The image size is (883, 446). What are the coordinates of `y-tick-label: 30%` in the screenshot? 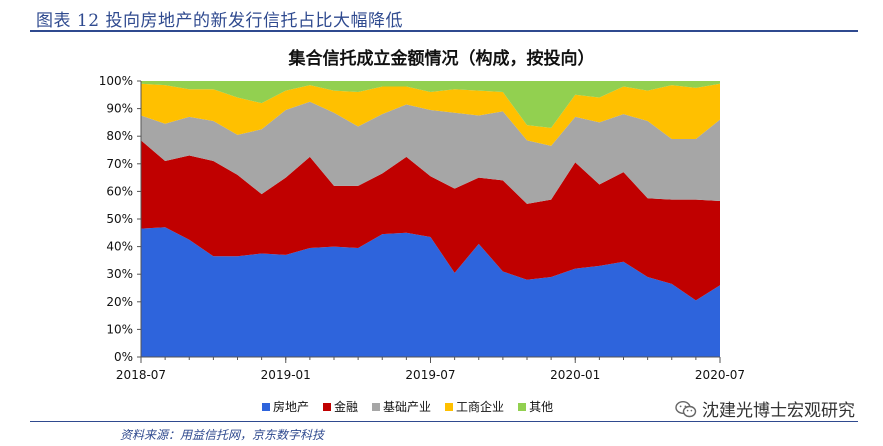 It's located at (119, 274).